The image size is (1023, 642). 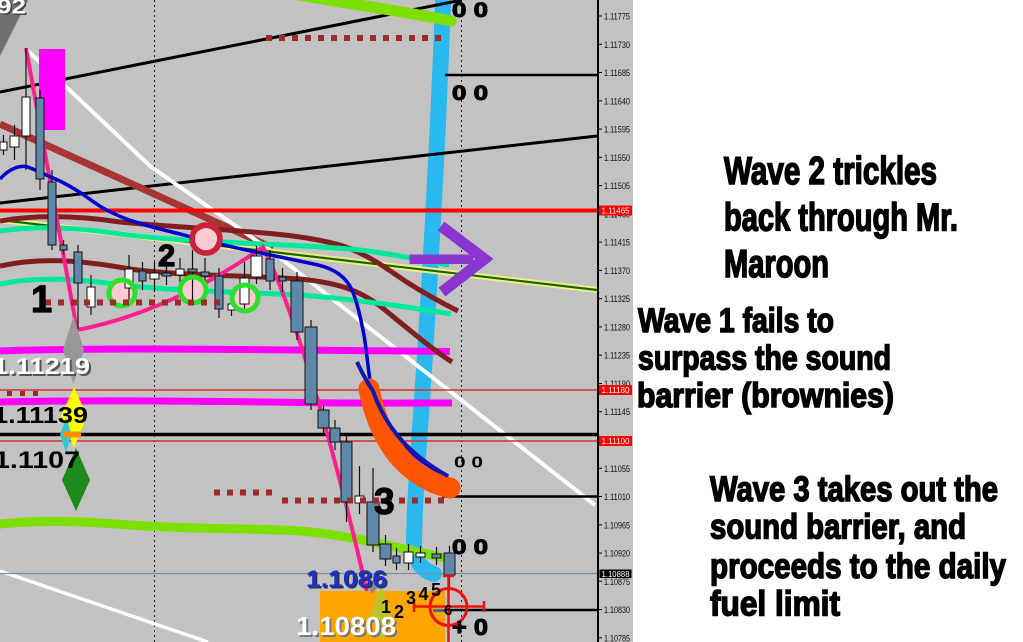 What do you see at coordinates (736, 321) in the screenshot?
I see `svg-text: Wave 1 fails to` at bounding box center [736, 321].